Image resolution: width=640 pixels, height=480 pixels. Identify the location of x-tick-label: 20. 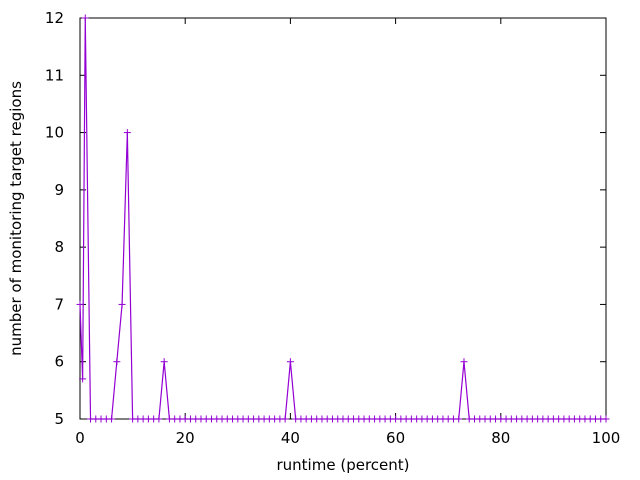
(185, 438).